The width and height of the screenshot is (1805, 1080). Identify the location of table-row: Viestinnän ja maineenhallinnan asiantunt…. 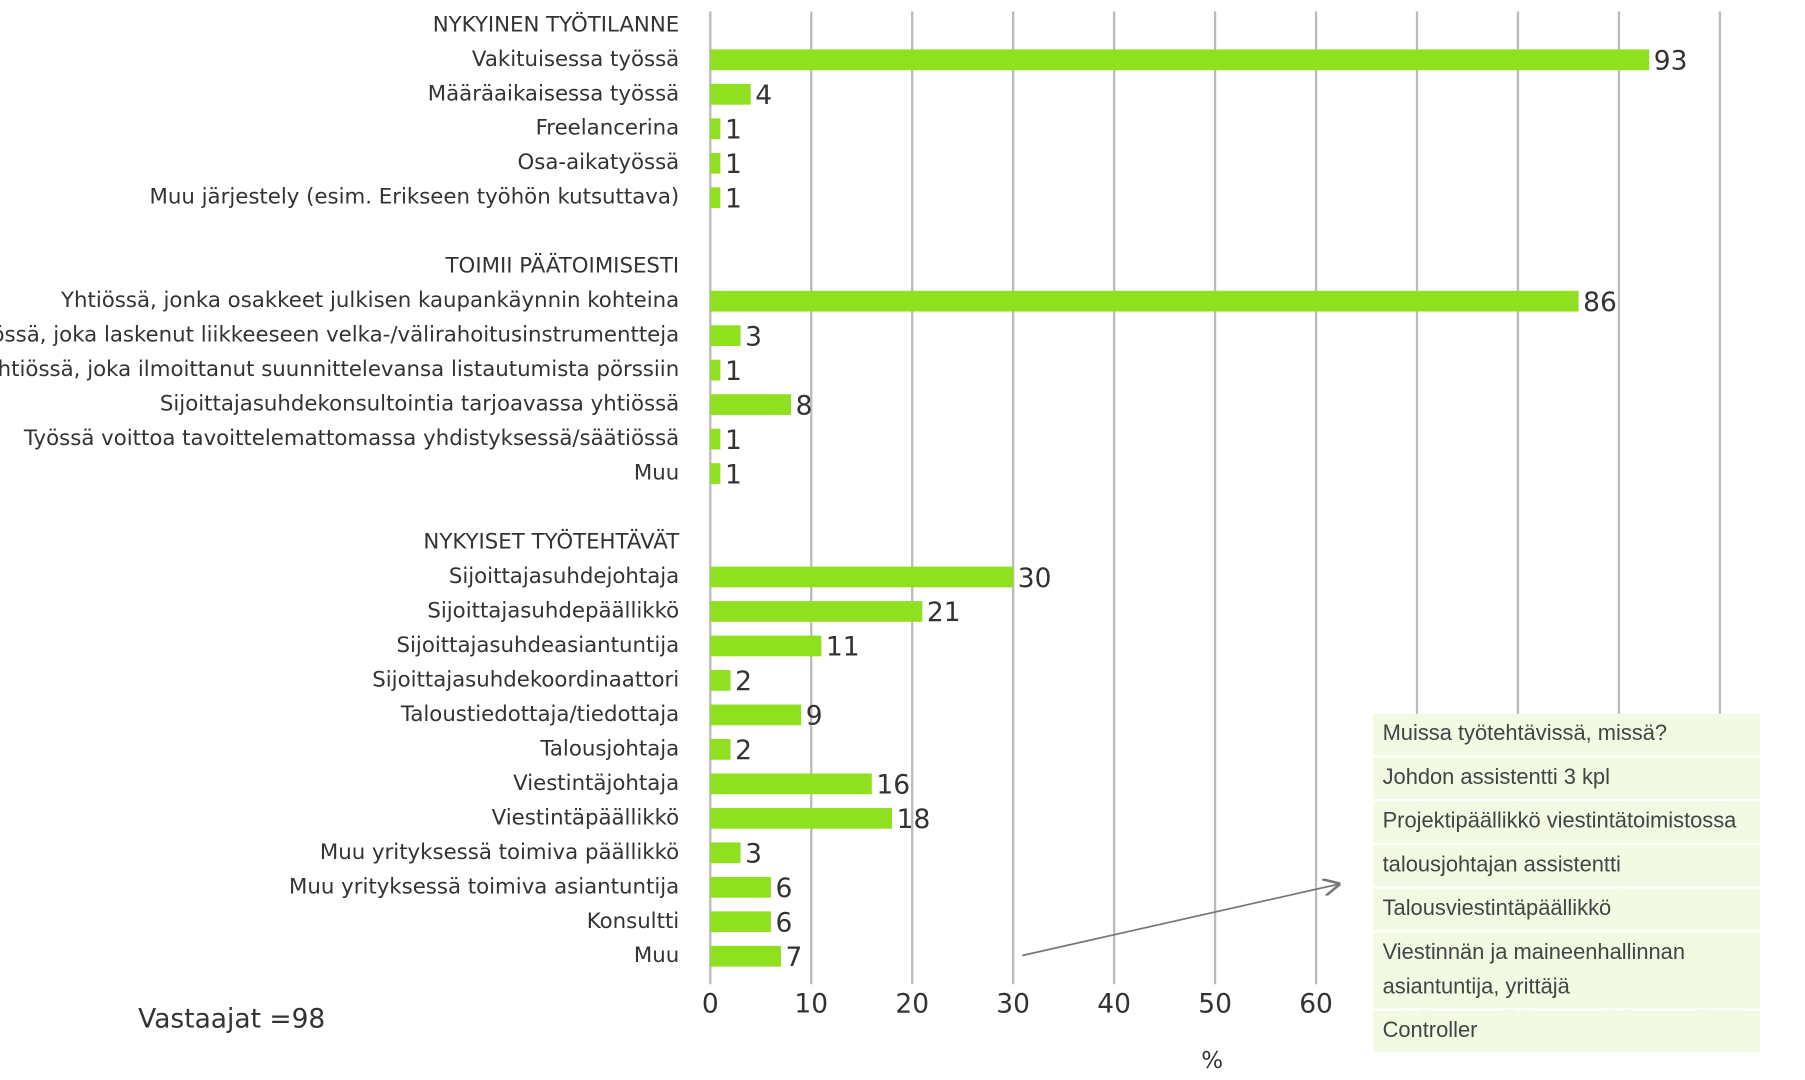
(1567, 971).